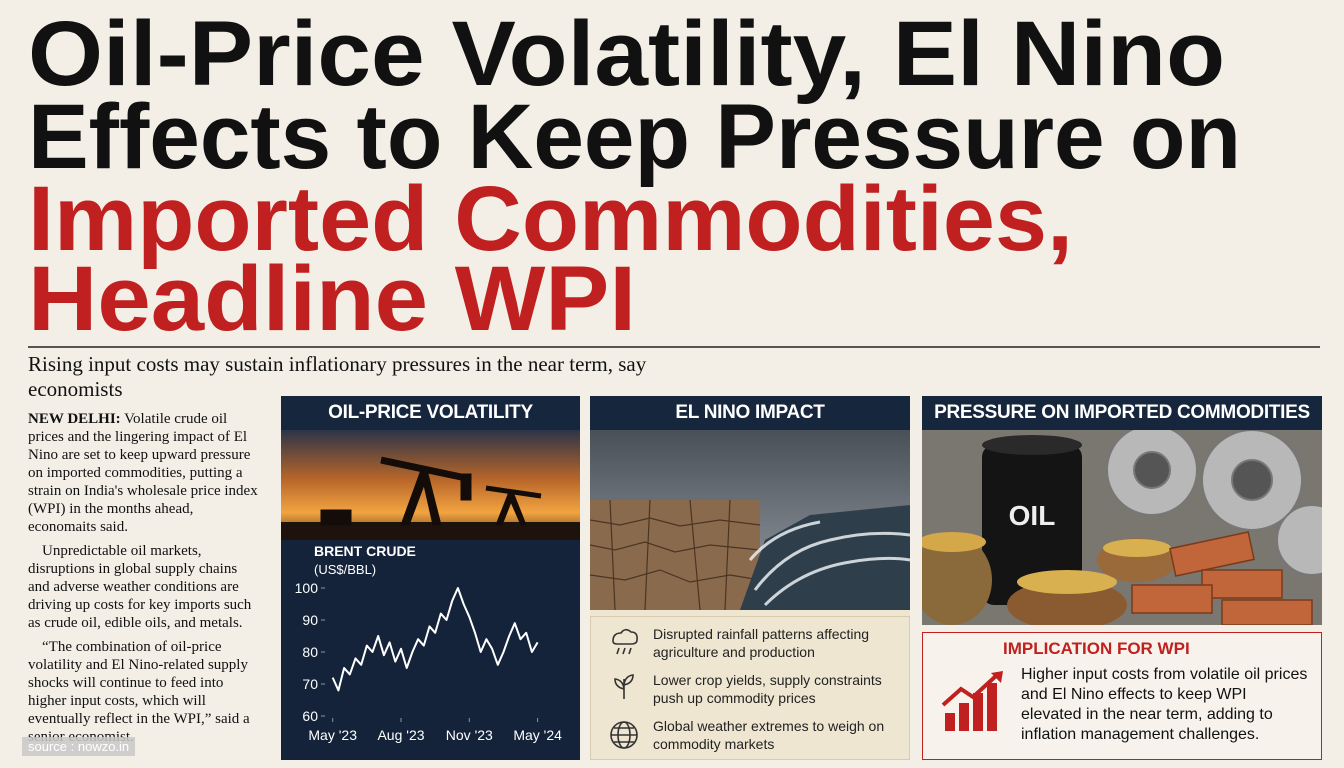  I want to click on source: source : nowzo.in, so click(79, 746).